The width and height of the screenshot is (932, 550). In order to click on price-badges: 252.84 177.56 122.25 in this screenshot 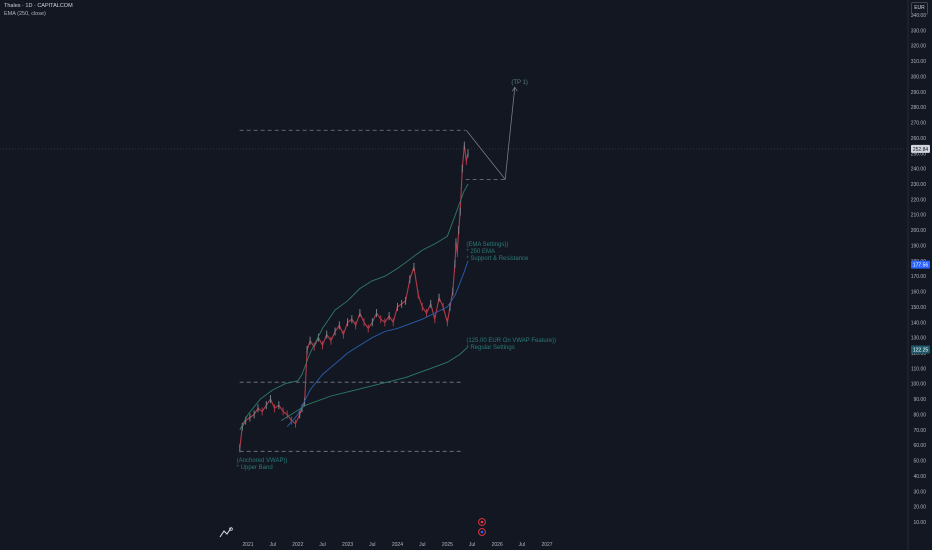, I will do `click(920, 249)`.